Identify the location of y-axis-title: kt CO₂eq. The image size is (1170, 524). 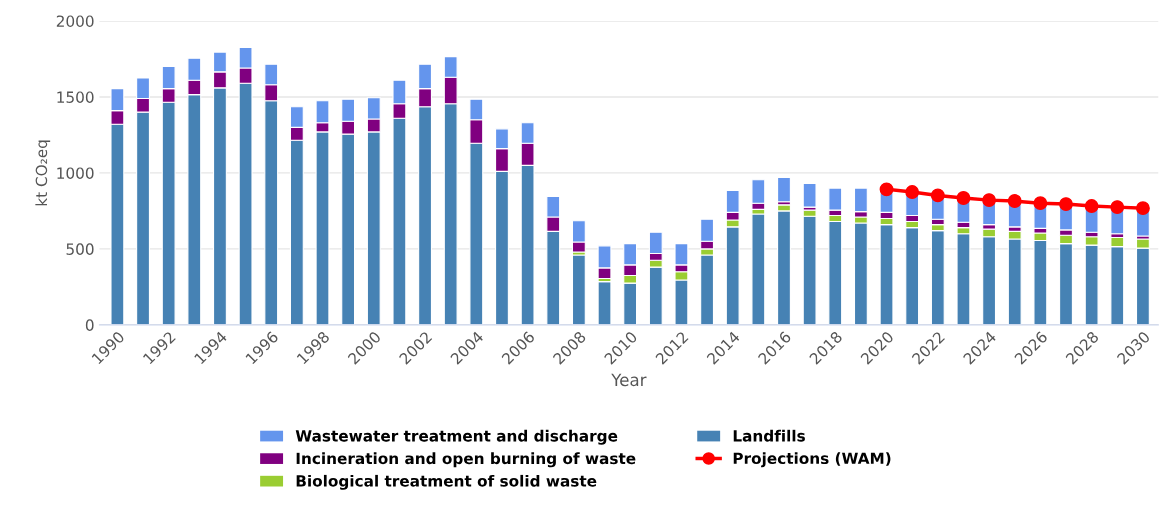
(43, 173).